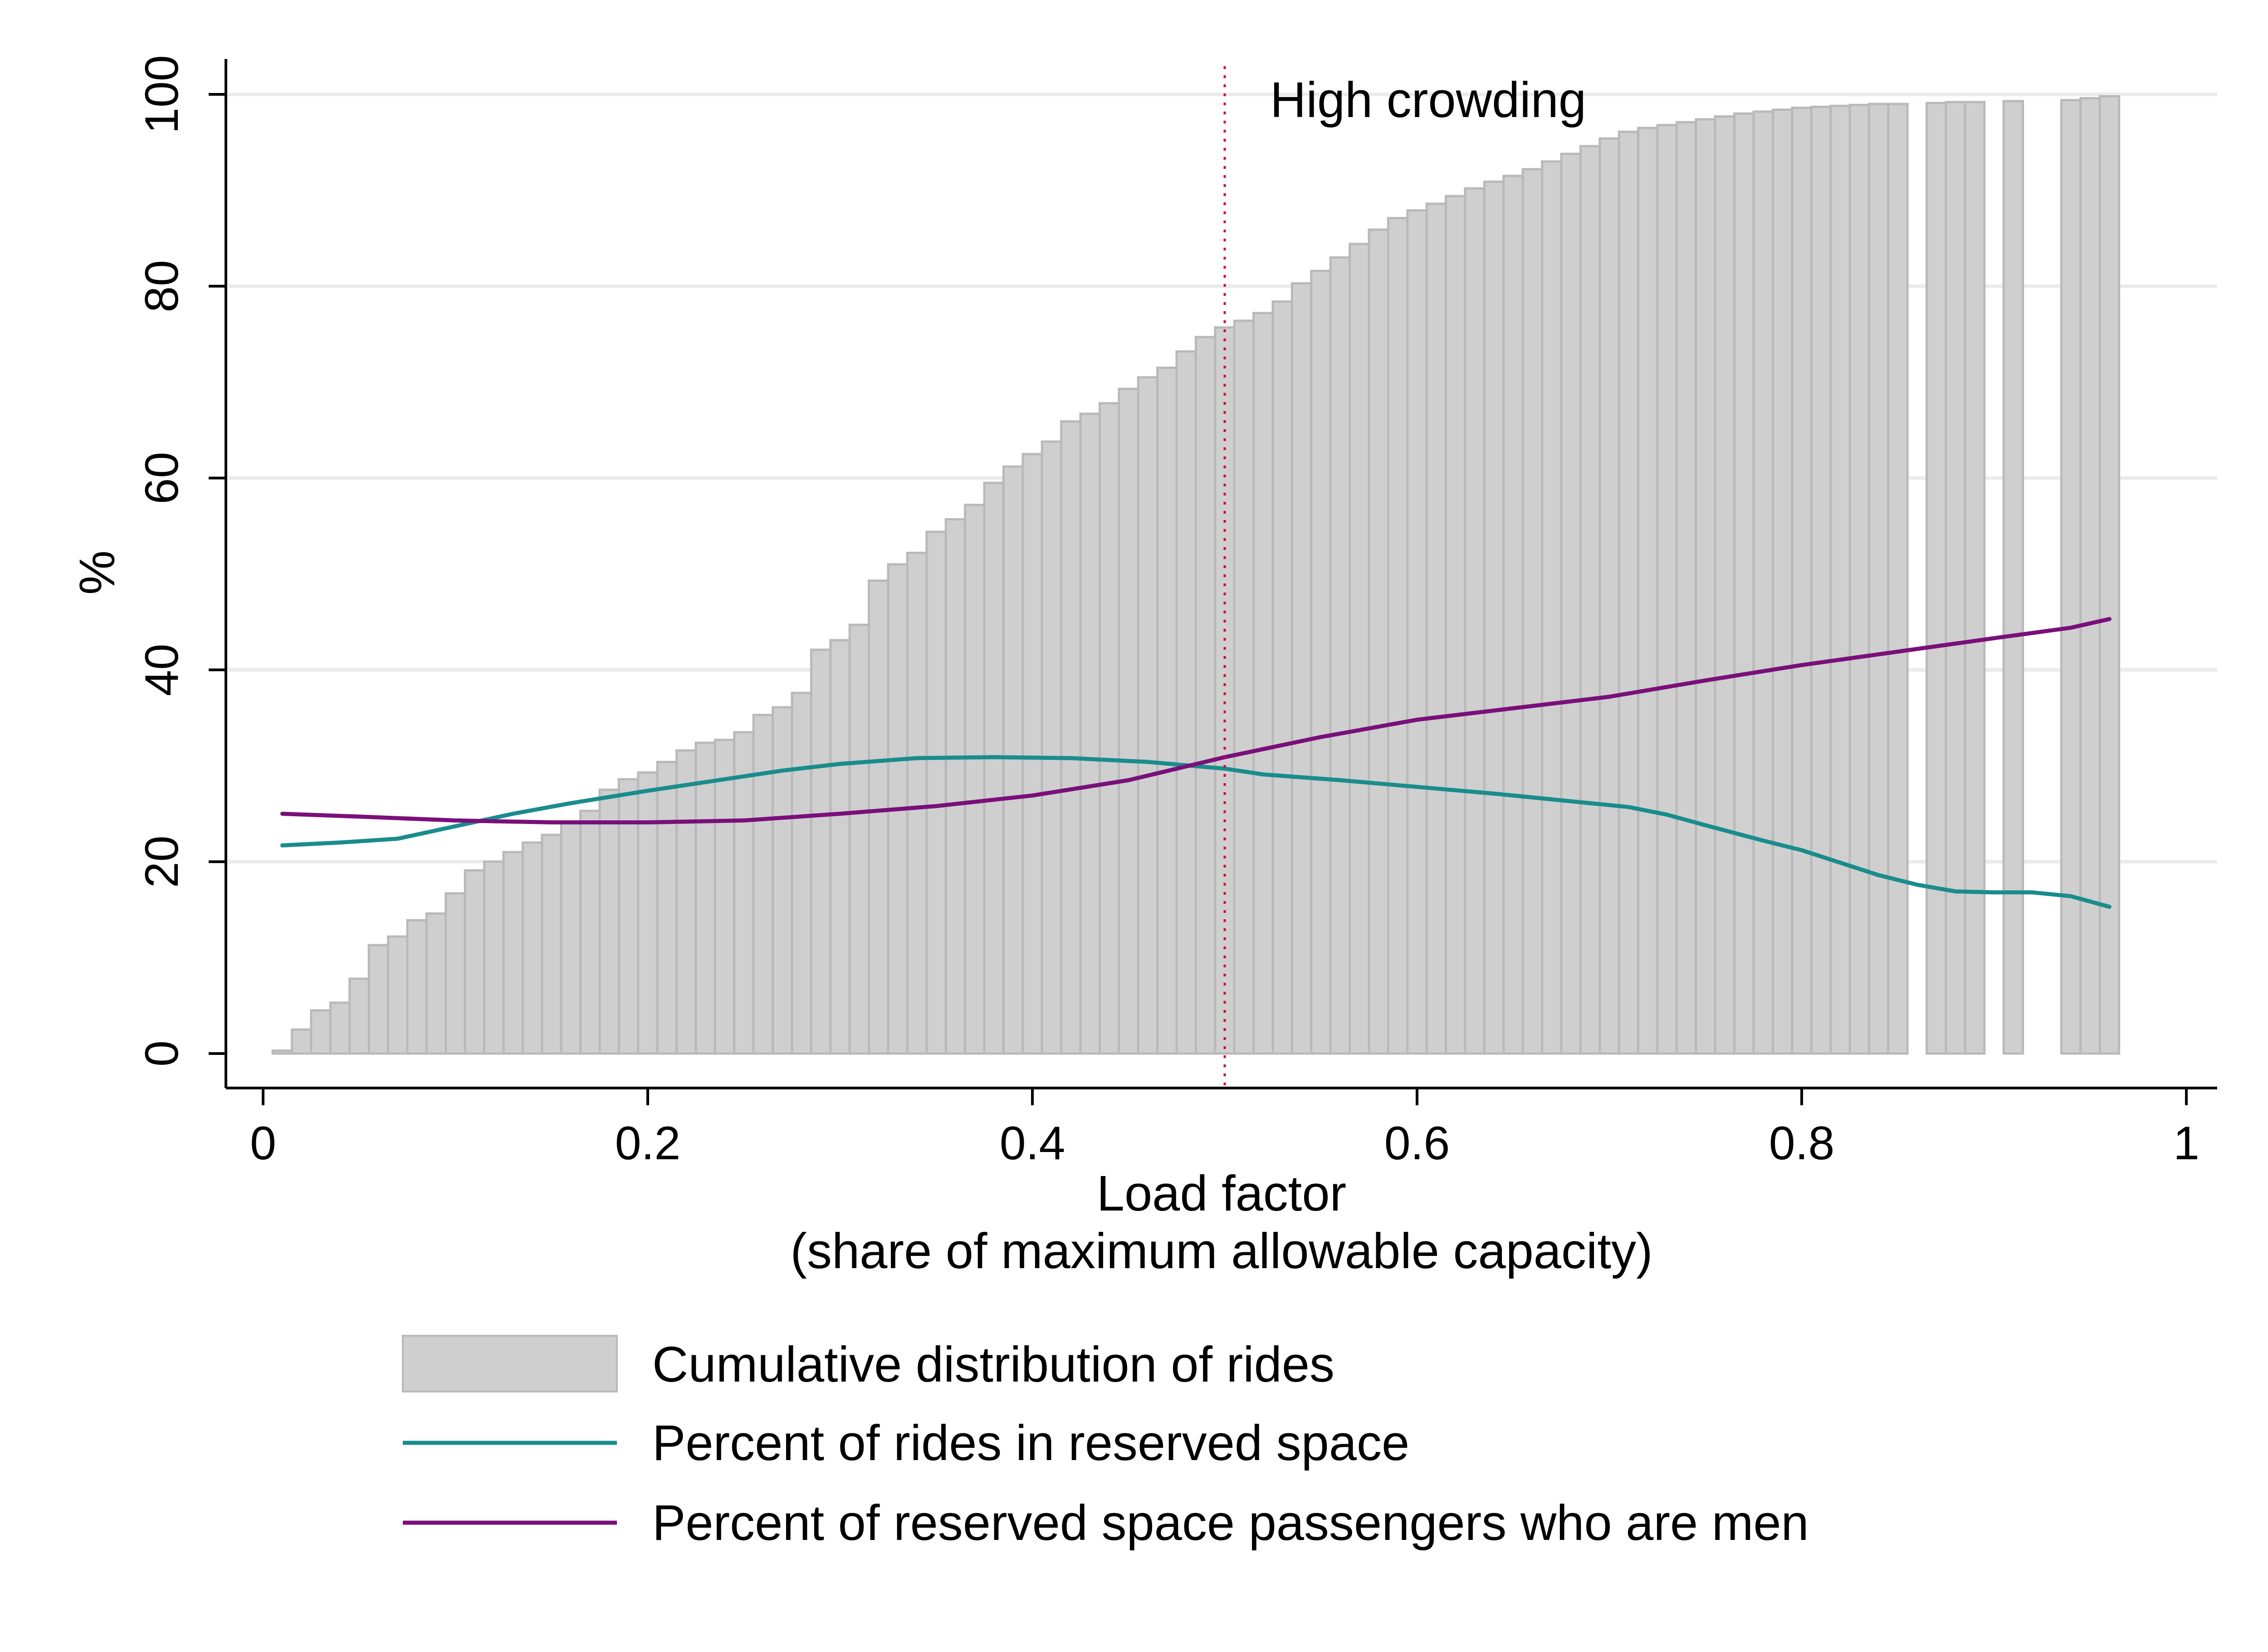  I want to click on legend-label-bars: Cumulative distribution of rides, so click(993, 1365).